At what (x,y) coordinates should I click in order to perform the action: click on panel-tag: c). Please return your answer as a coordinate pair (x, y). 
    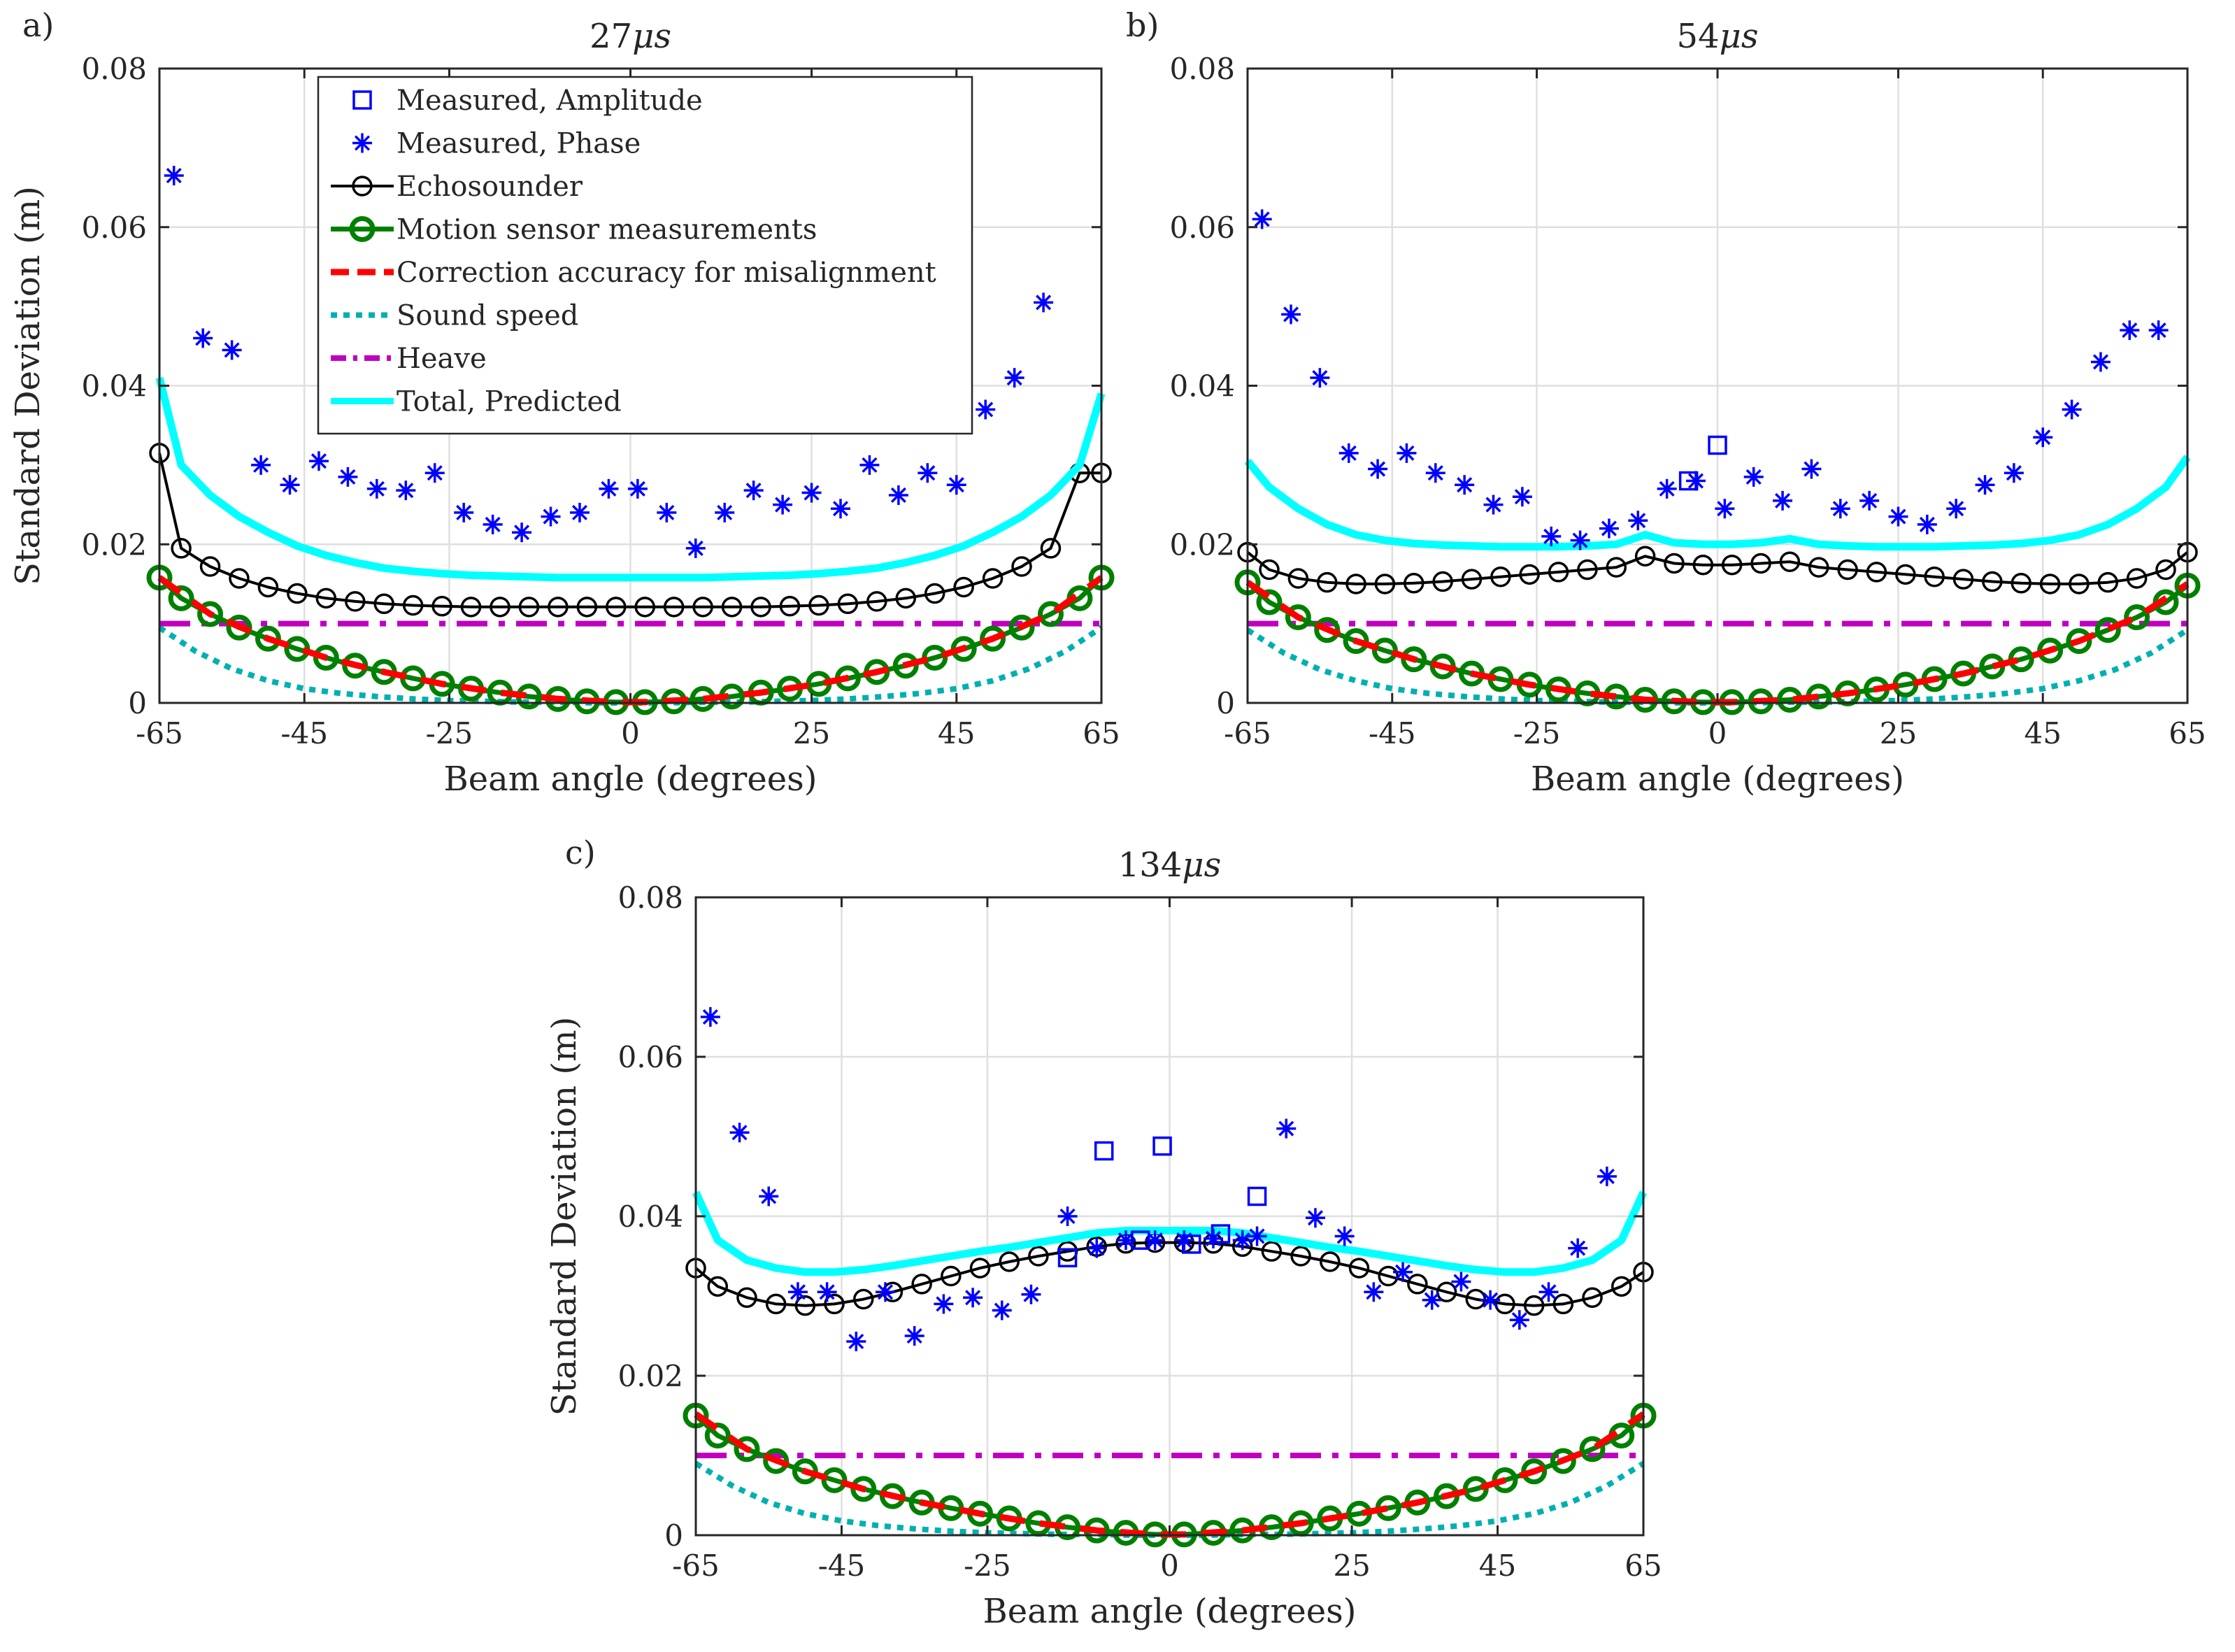
    Looking at the image, I should click on (580, 852).